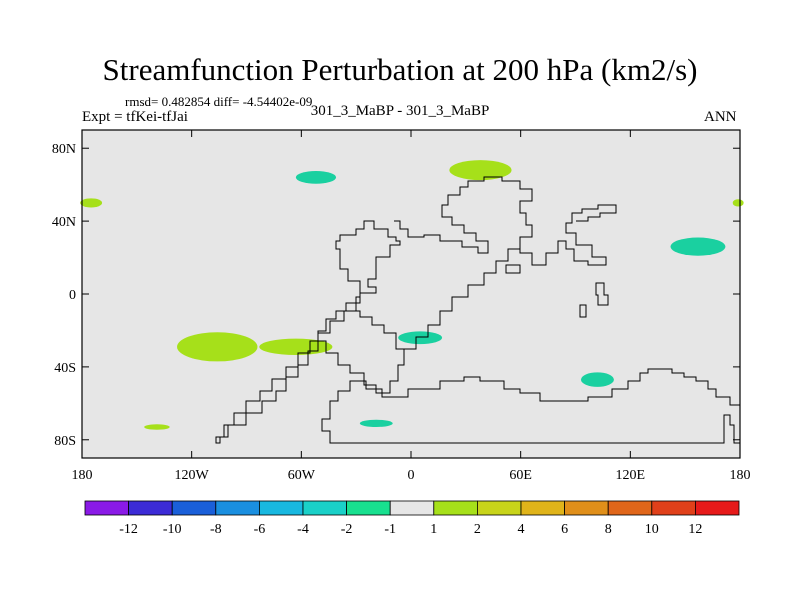 The image size is (800, 600). I want to click on y-tick-label: 80S, so click(65, 441).